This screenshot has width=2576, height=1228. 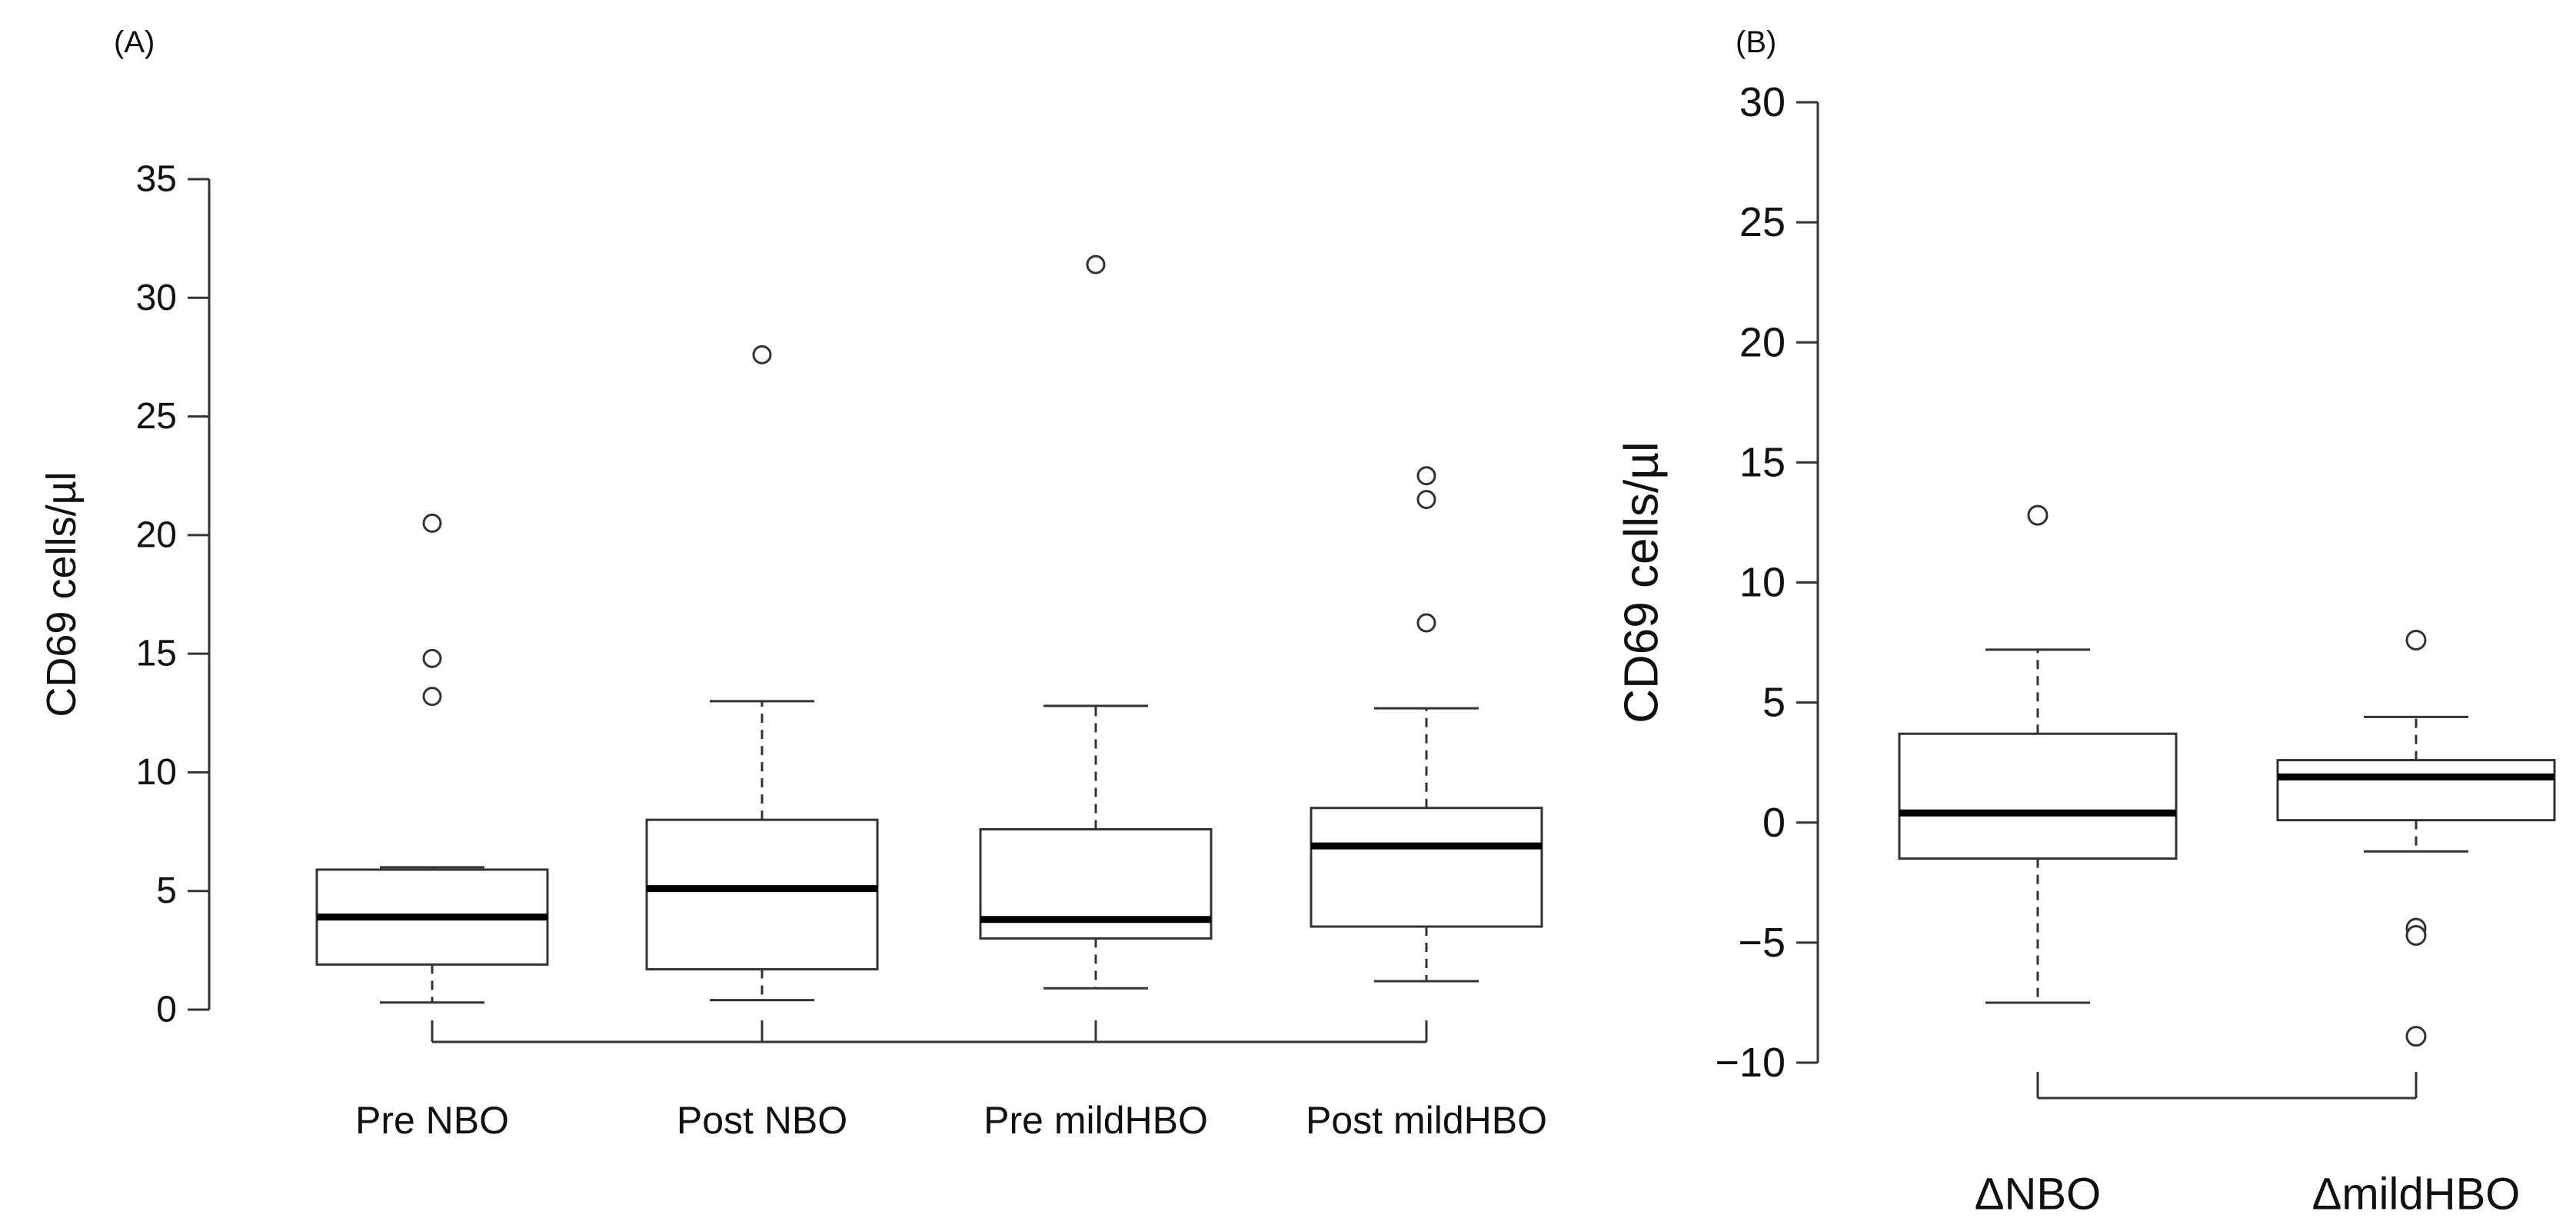 What do you see at coordinates (2038, 1195) in the screenshot?
I see `x-category-label-b: ΔNBO` at bounding box center [2038, 1195].